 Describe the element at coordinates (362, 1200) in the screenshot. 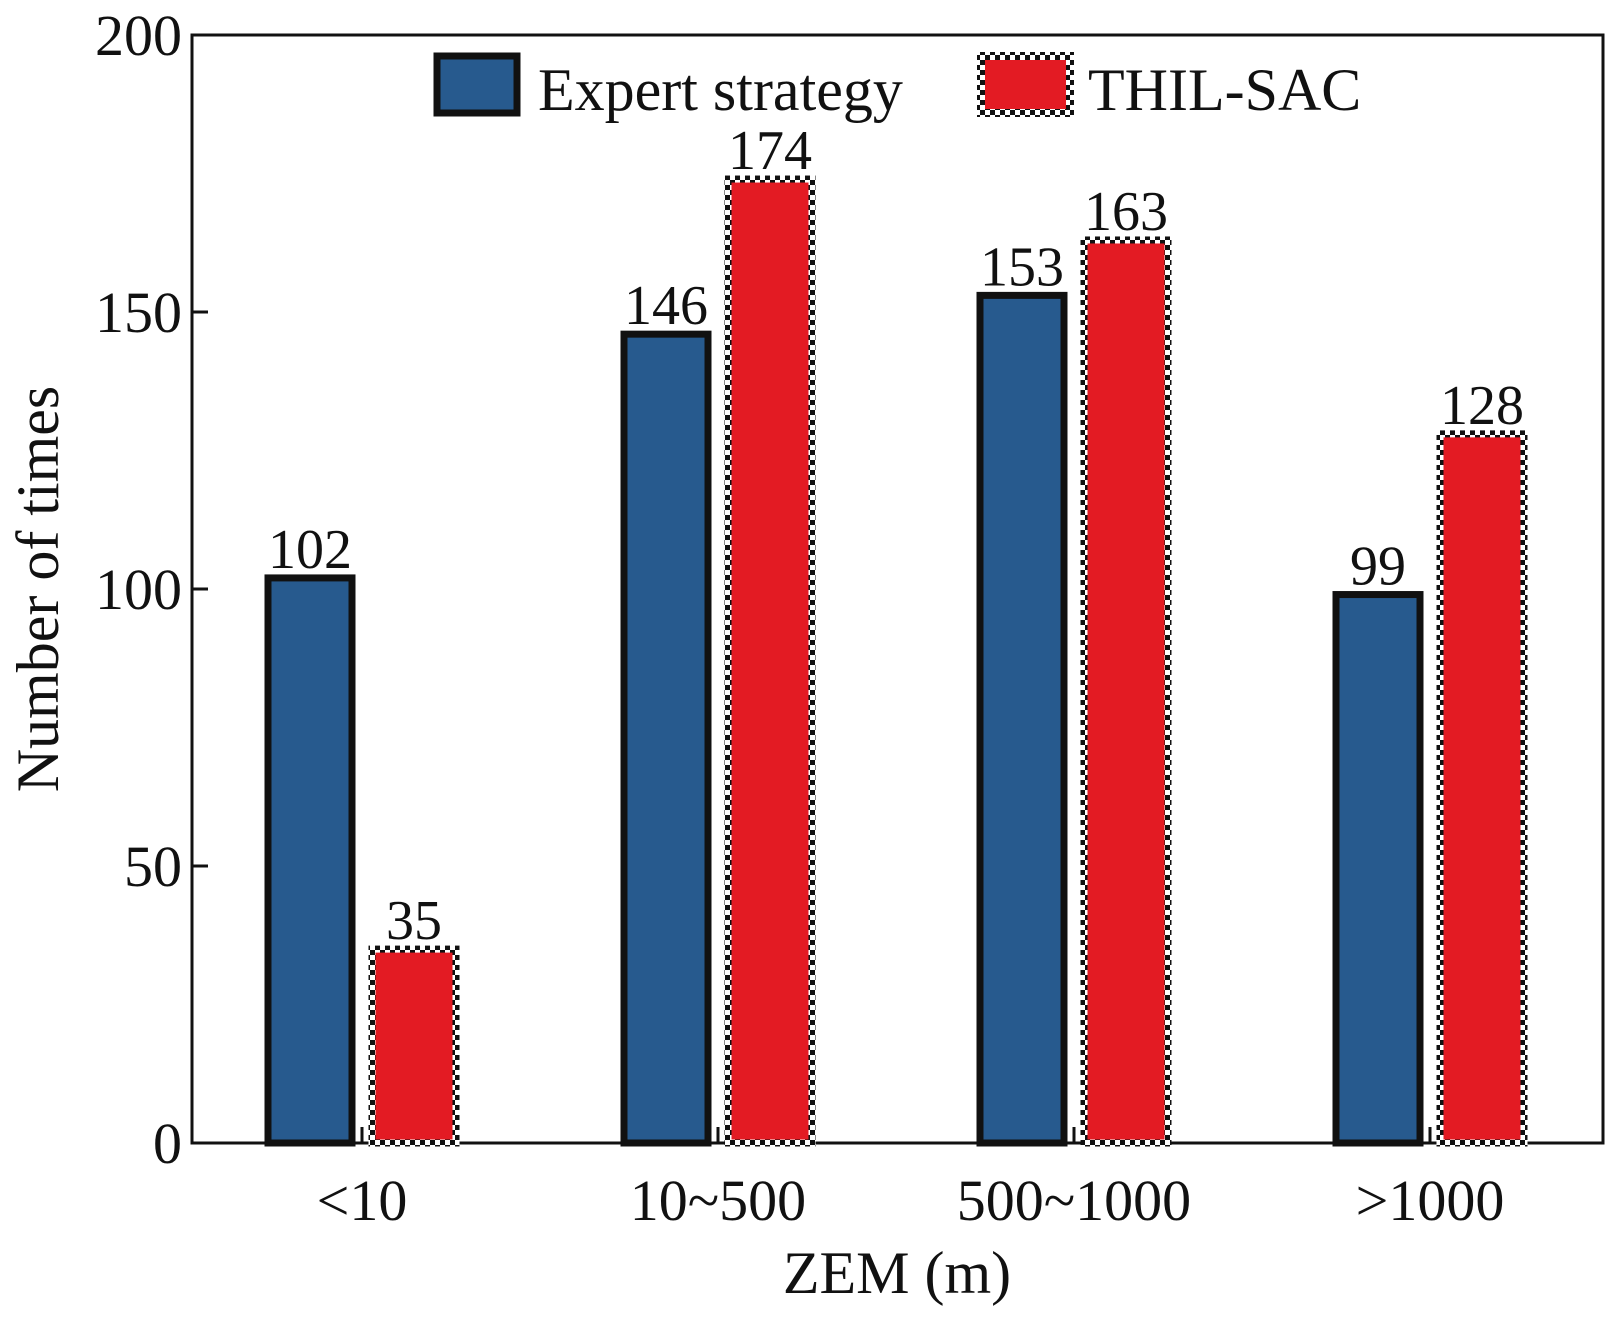

I see `x-tick-label-lt10: <10` at that location.